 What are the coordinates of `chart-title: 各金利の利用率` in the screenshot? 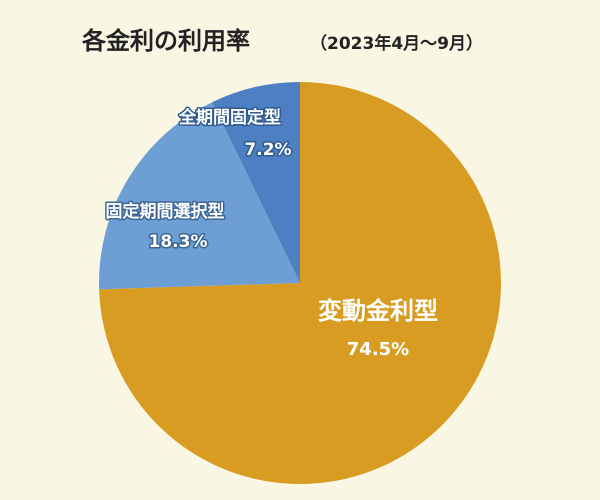 It's located at (165, 41).